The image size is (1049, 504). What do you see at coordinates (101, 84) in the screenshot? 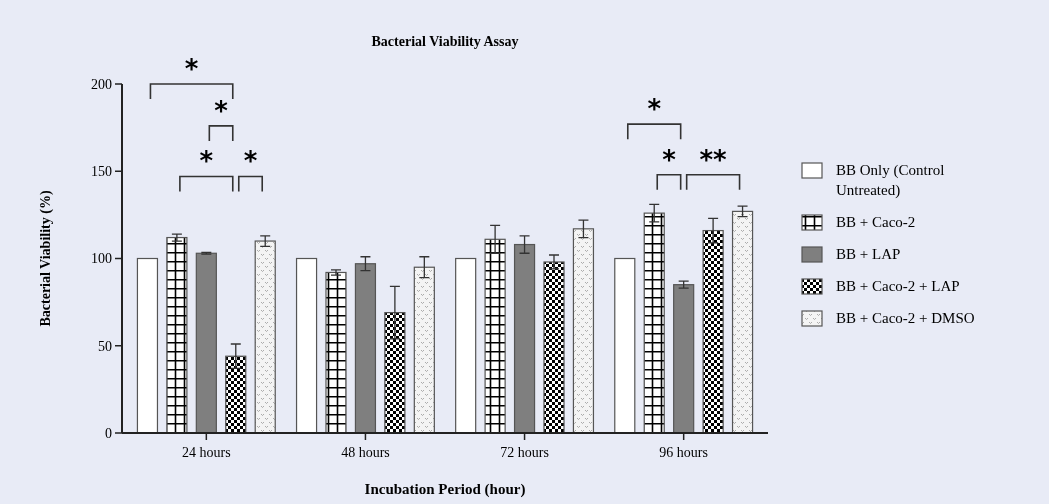
I see `y-tick-label: 200` at bounding box center [101, 84].